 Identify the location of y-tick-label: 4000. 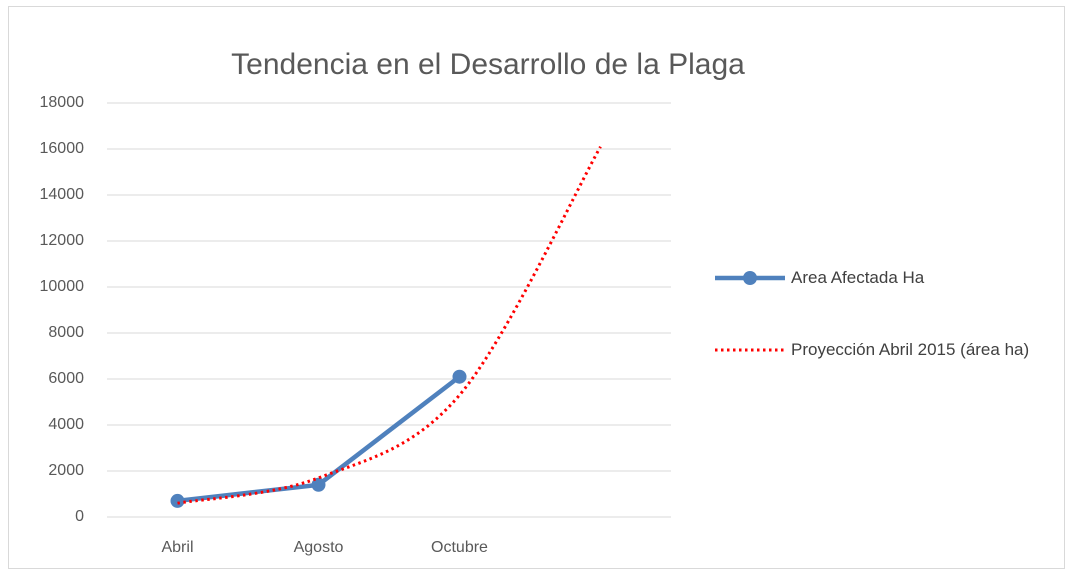
(66, 424).